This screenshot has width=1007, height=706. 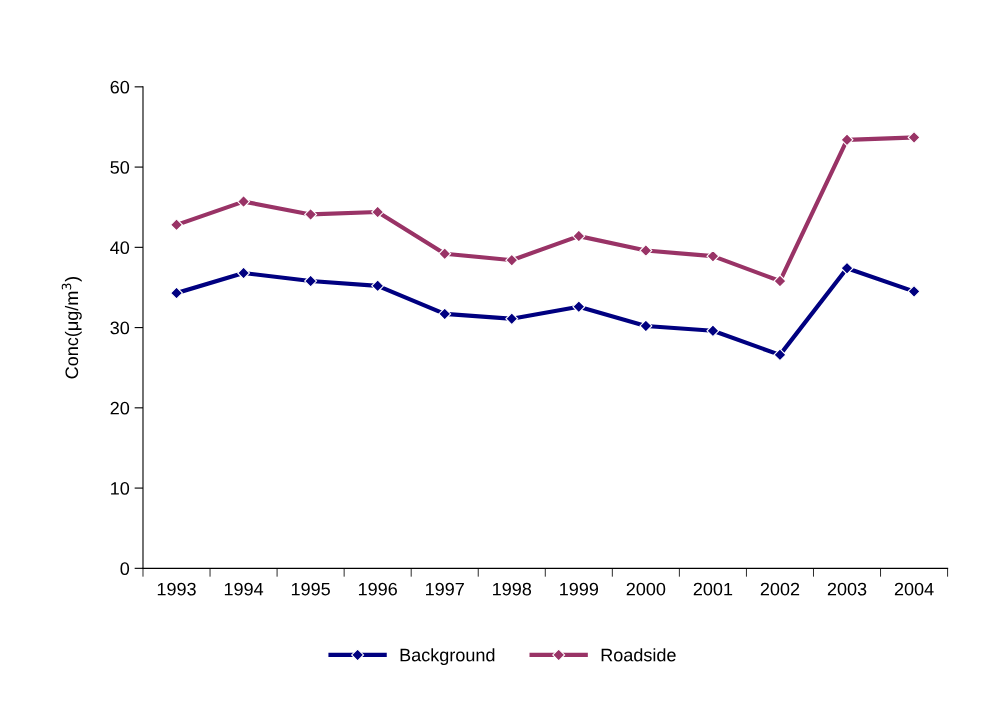 I want to click on legend-label: Roadside, so click(x=638, y=655).